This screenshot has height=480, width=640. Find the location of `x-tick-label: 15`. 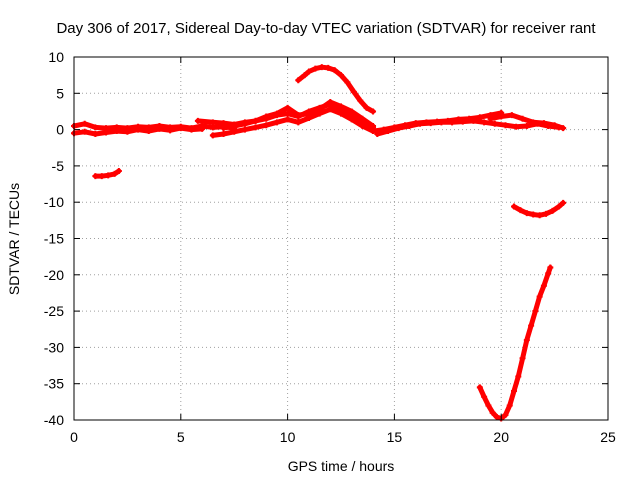

x-tick-label: 15 is located at coordinates (395, 437).